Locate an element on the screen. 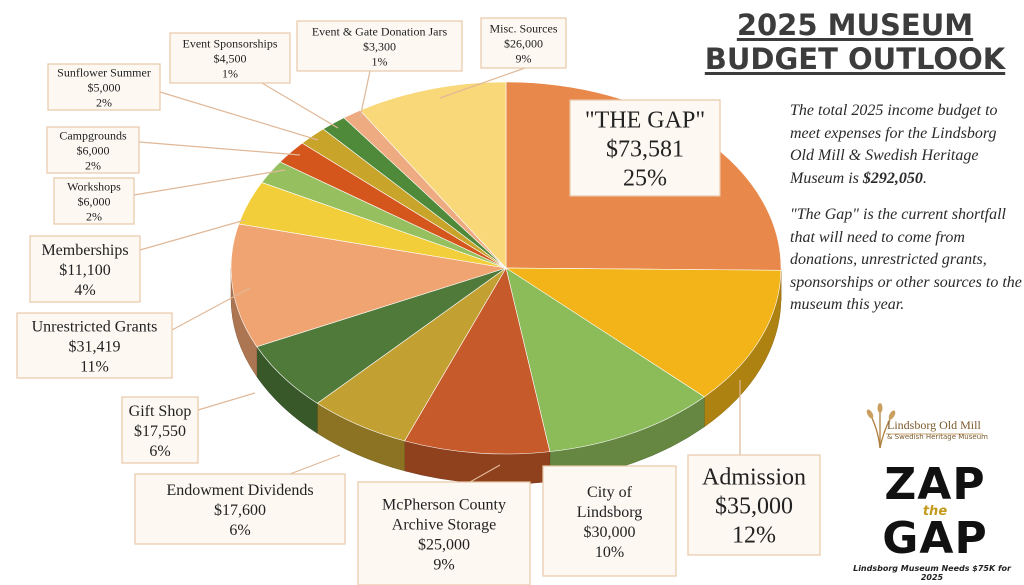 Image resolution: width=1024 pixels, height=585 pixels. label-name-admission: Admission is located at coordinates (754, 478).